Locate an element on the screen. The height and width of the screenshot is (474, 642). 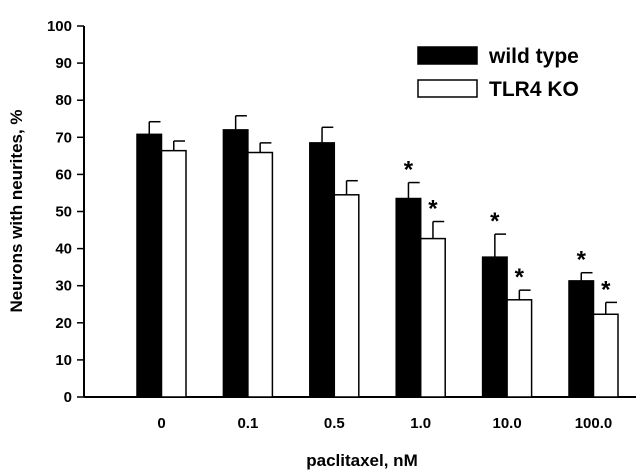
x-tick-label: 0.1 is located at coordinates (247, 423).